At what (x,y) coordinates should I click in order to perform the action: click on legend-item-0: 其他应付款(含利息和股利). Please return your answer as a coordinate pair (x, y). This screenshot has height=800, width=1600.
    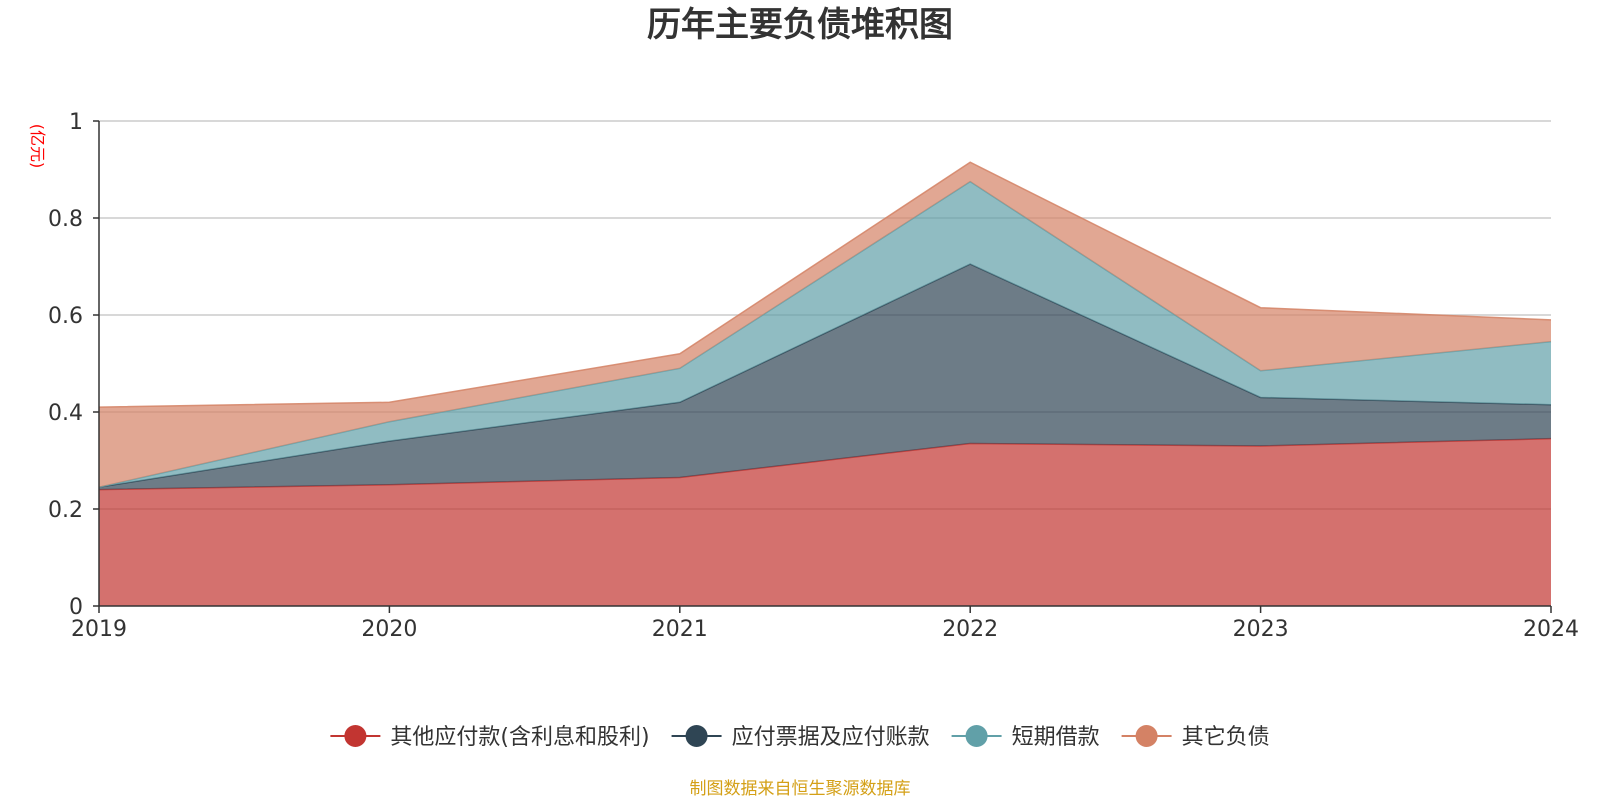
    Looking at the image, I should click on (490, 737).